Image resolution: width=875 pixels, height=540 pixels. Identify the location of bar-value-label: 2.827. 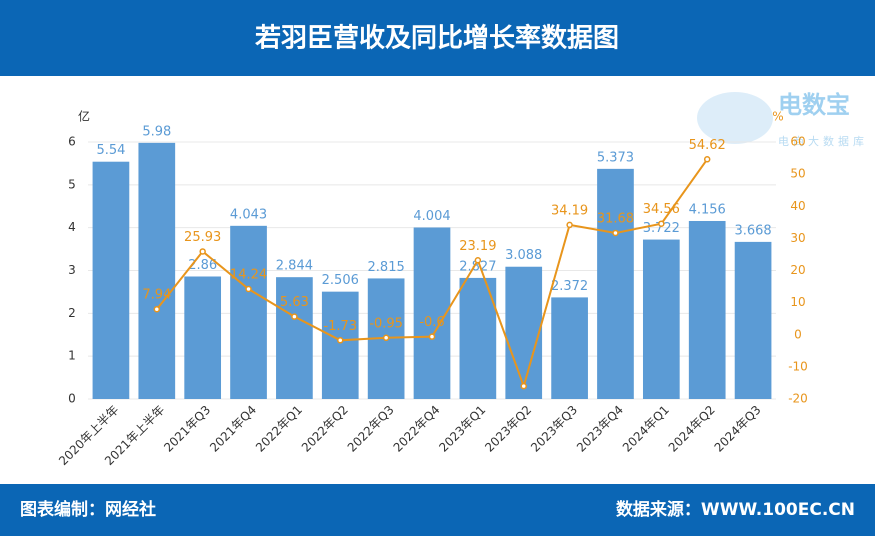
(477, 266).